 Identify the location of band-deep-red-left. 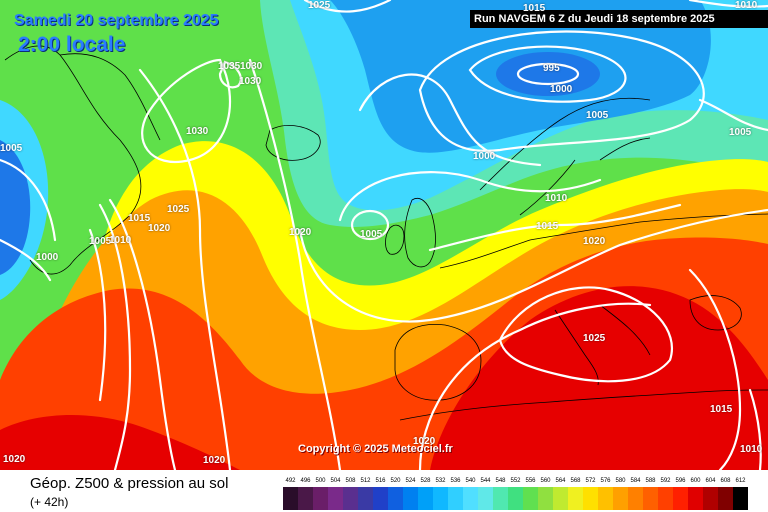
(120, 442).